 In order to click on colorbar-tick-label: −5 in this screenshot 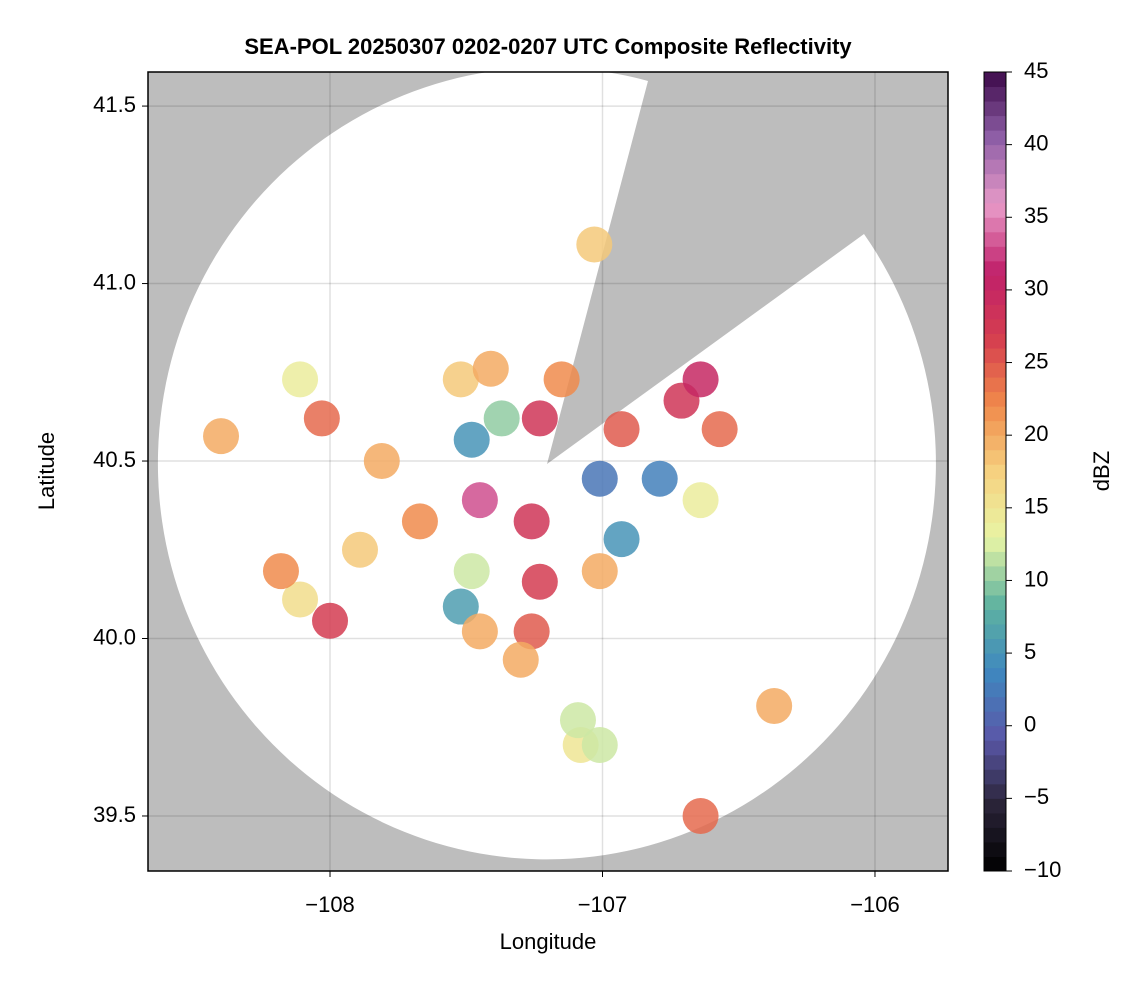, I will do `click(1036, 796)`.